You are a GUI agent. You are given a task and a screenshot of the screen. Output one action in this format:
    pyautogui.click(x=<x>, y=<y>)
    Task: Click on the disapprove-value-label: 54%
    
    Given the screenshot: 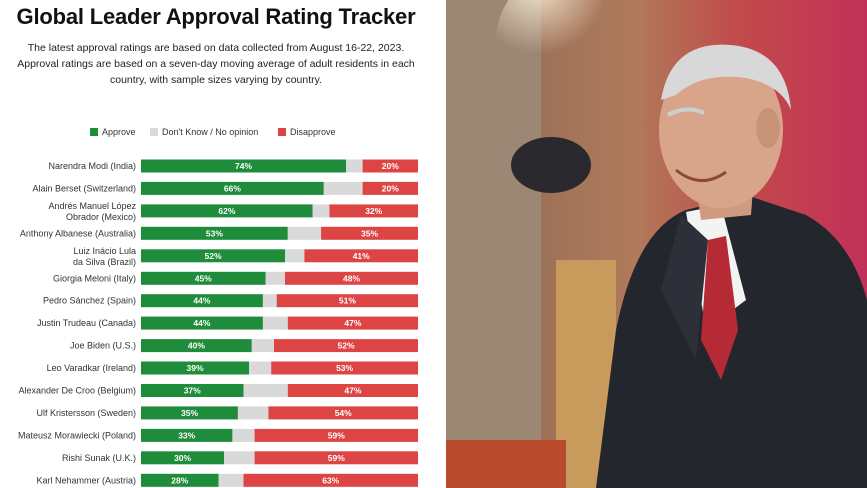 What is the action you would take?
    pyautogui.click(x=343, y=413)
    